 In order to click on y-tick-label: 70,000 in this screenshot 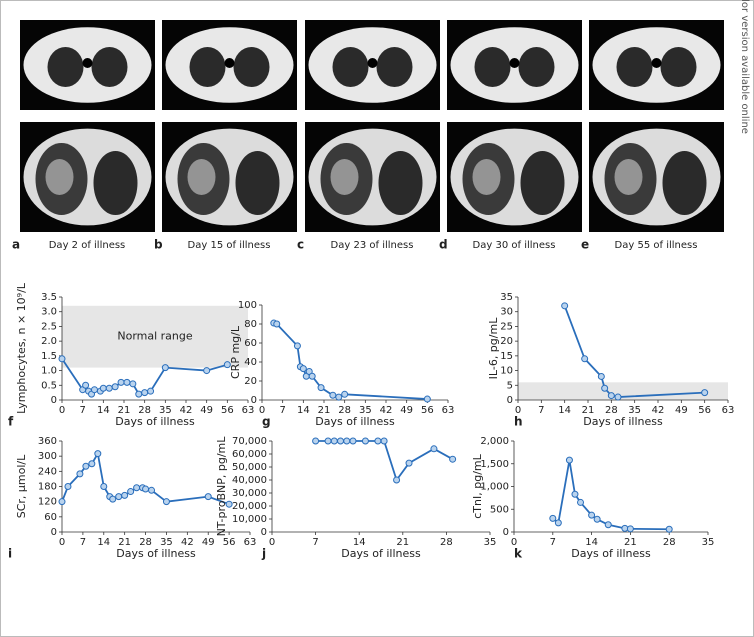, I will do `click(249, 441)`.